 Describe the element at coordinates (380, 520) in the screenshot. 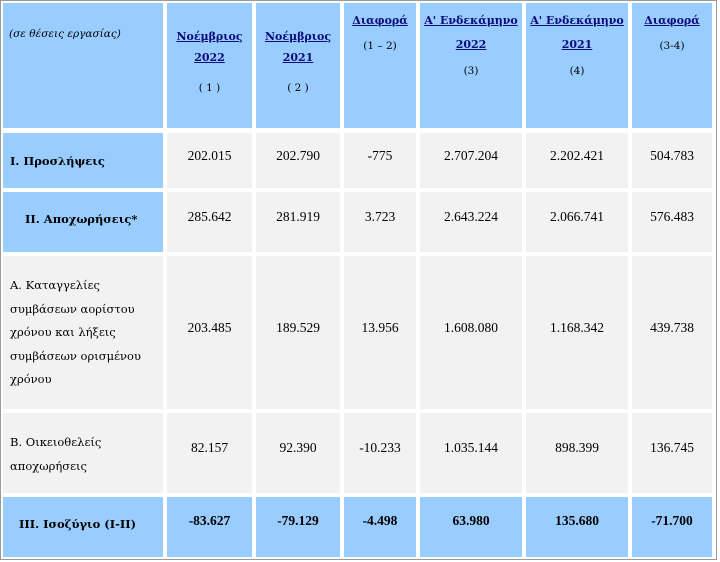

I see `cell-value: -4.498` at that location.